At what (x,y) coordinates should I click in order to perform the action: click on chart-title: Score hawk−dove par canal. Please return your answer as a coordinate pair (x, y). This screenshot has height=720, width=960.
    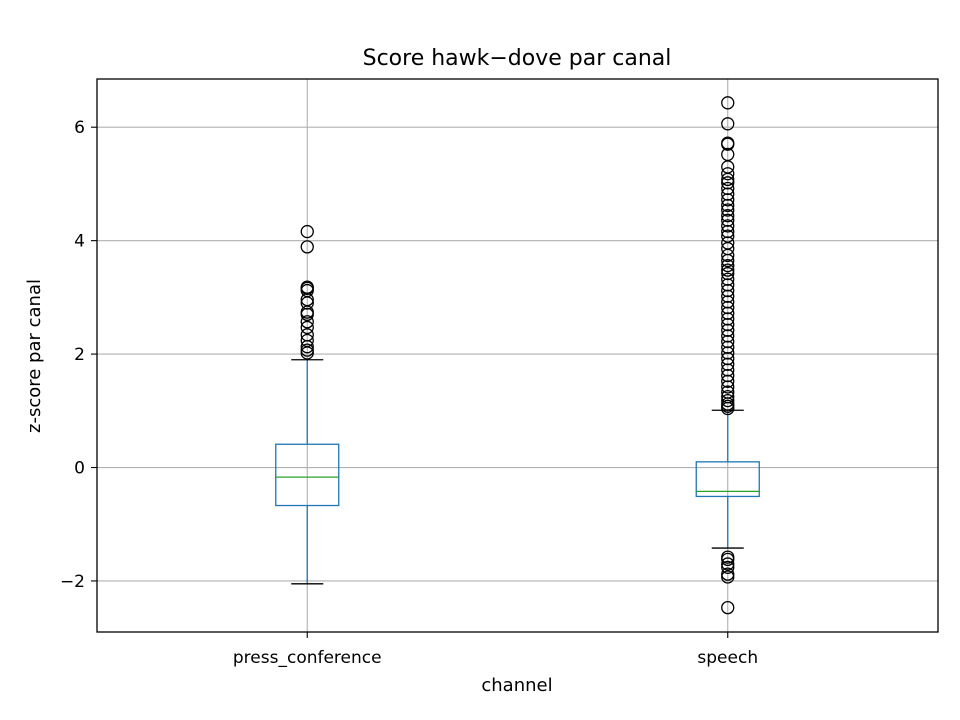
    Looking at the image, I should click on (517, 58).